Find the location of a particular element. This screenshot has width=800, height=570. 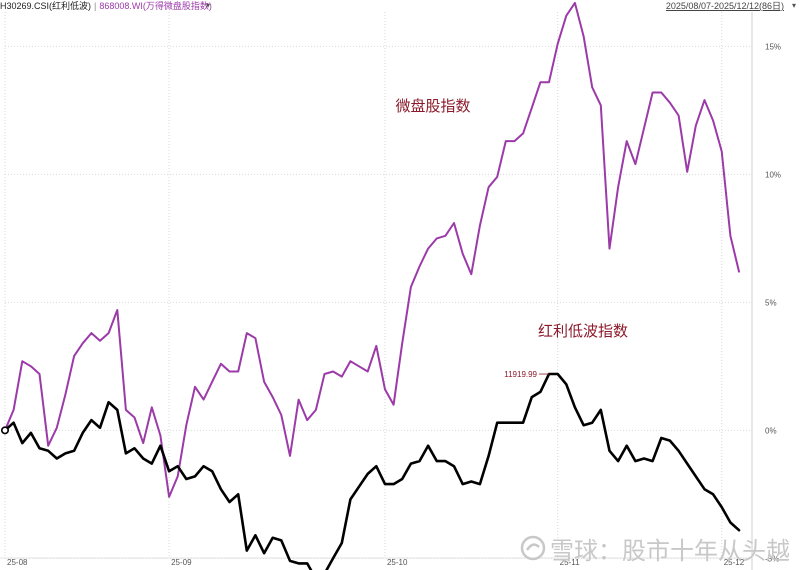

x-tick-label: 25-10 is located at coordinates (397, 562).